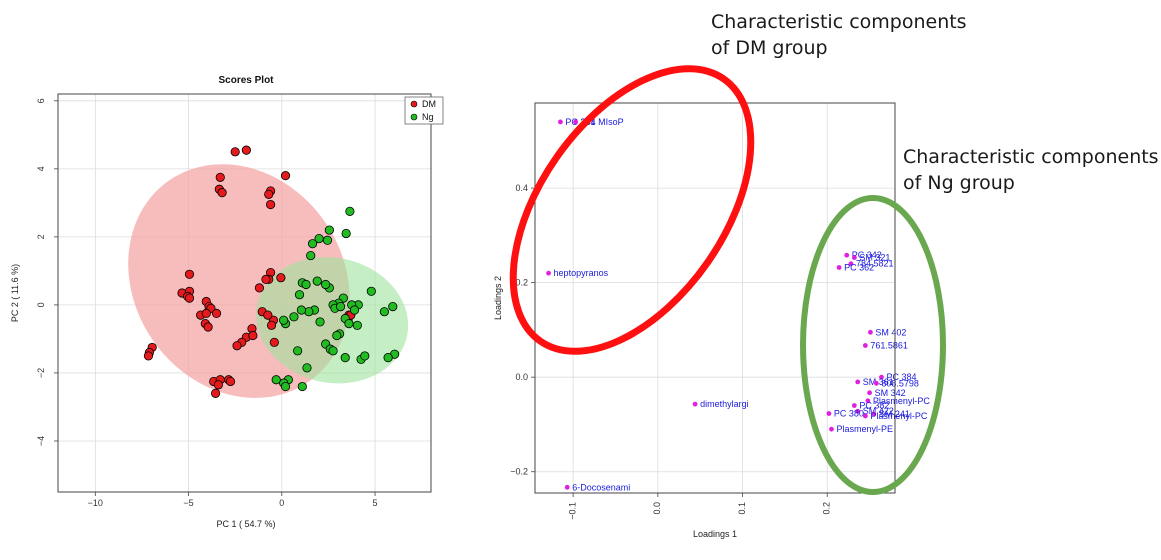 The image size is (1161, 560). I want to click on ng-annotation-ring, so click(873, 345).